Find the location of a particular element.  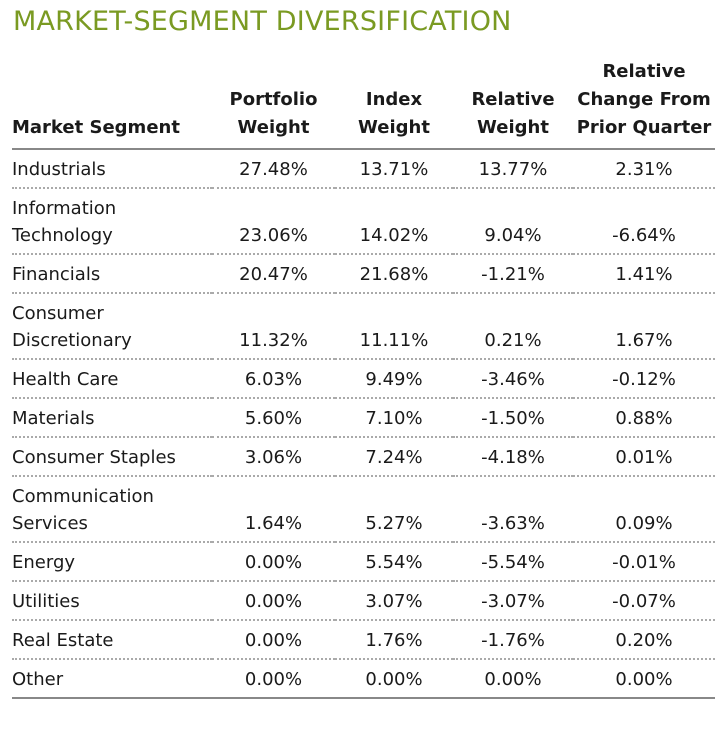

weight-cell: 27.48% is located at coordinates (273, 169).